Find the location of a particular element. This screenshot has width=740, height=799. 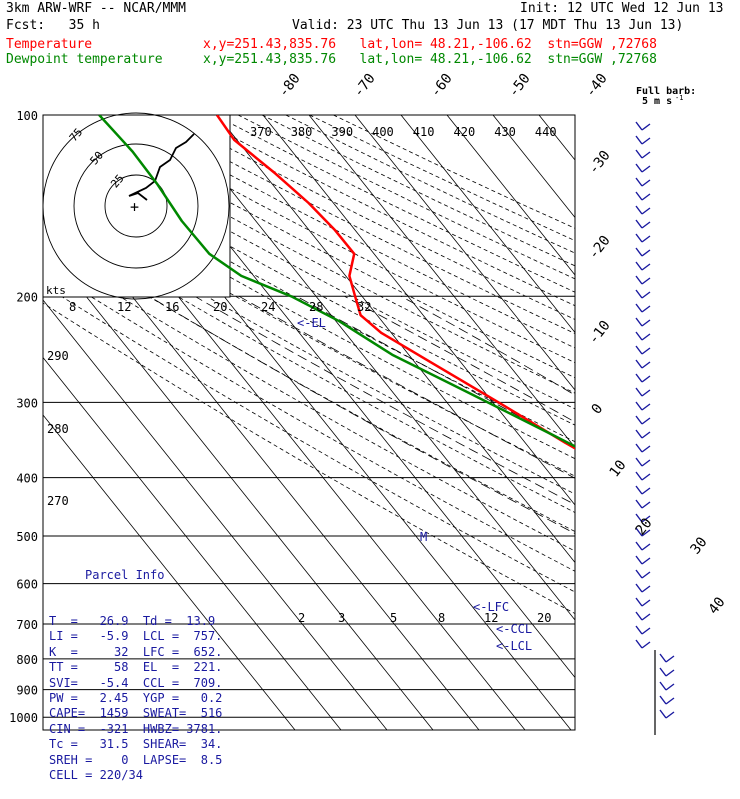

parcel-info-row: LI = -5.9 LCL = 757. is located at coordinates (135, 636).